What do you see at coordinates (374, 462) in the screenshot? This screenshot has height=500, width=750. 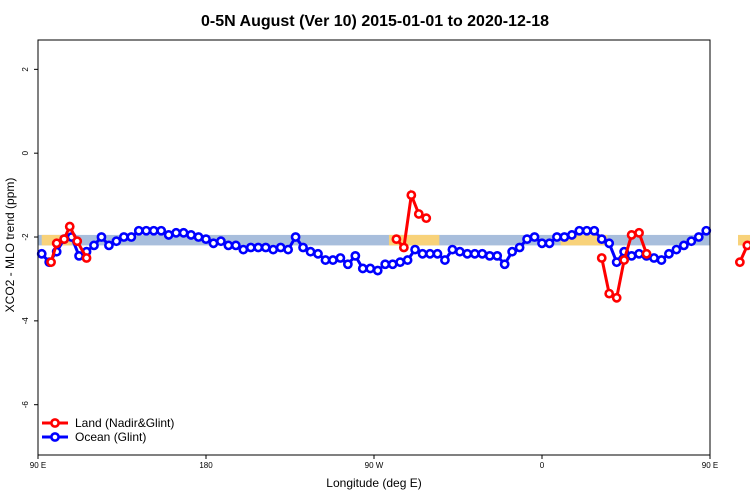 I see `x-axis: 90 E 180 90 W 0 90 E` at bounding box center [374, 462].